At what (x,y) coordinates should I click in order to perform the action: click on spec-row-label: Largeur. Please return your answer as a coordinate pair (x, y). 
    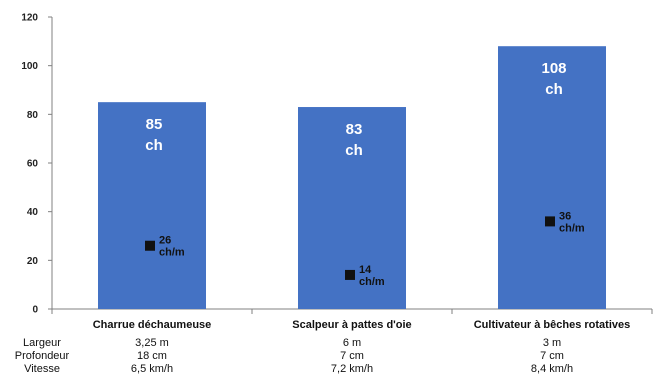
    Looking at the image, I should click on (42, 343).